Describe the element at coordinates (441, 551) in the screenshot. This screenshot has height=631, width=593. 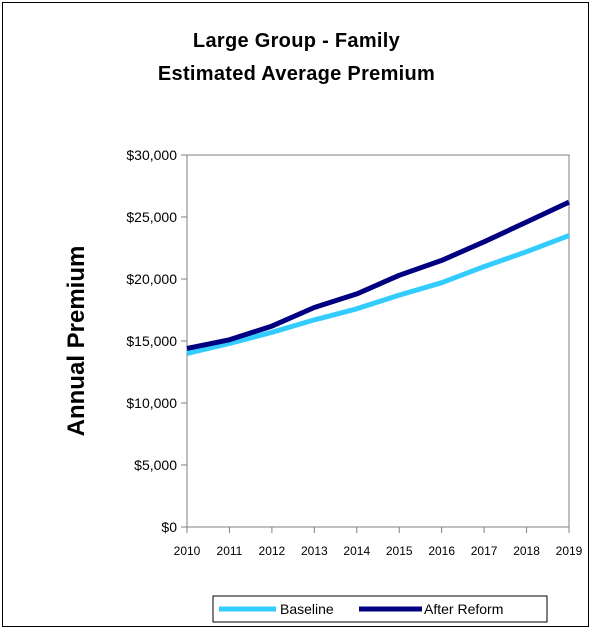
I see `x-tick-label: 2016` at that location.